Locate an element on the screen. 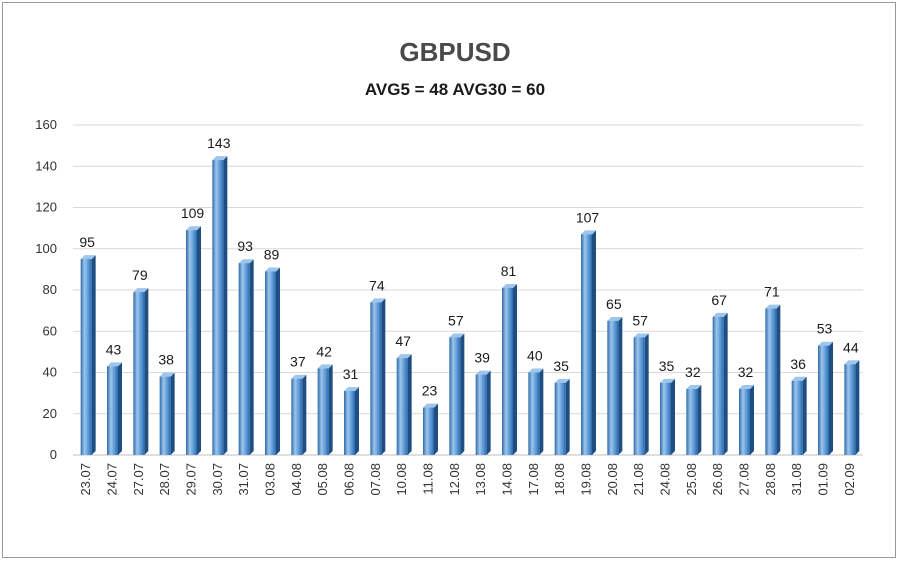  data-label: 53 is located at coordinates (825, 329).